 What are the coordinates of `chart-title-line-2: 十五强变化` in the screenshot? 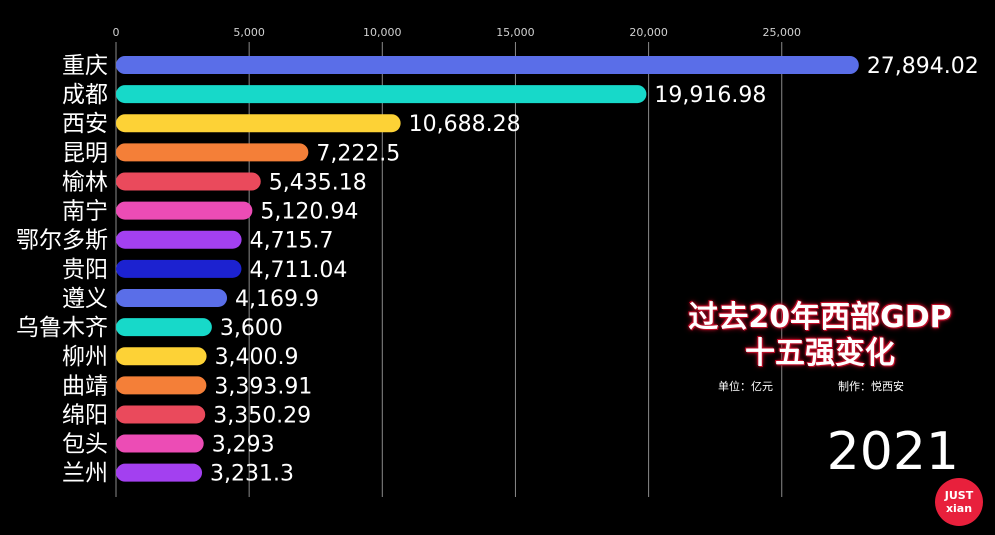 It's located at (820, 353).